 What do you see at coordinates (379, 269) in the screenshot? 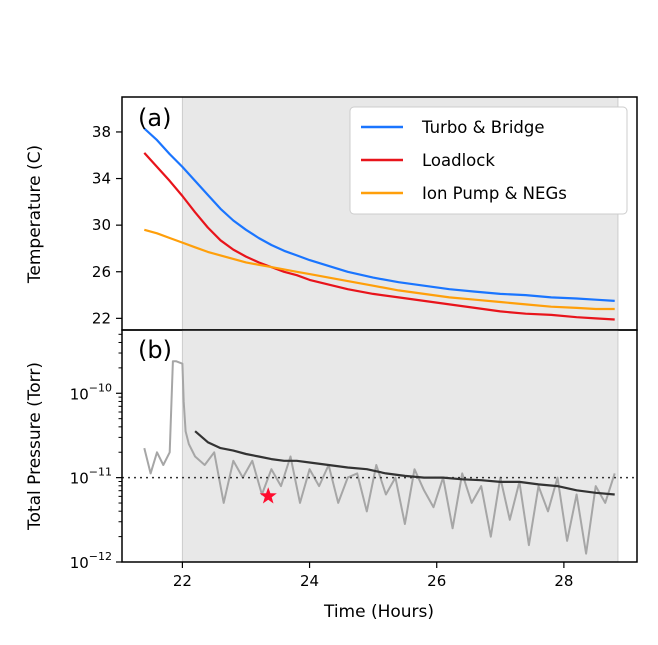
I see `series-line-ion-pump-negs` at bounding box center [379, 269].